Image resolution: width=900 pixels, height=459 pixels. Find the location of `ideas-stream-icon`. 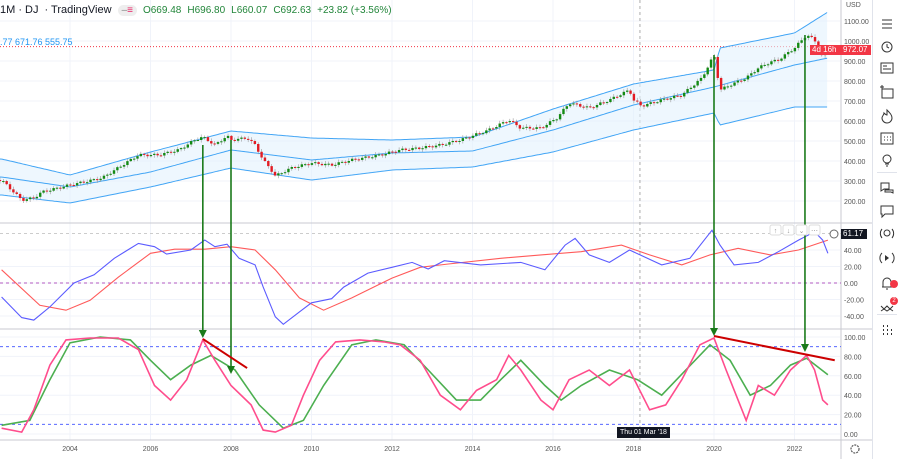

ideas-stream-icon is located at coordinates (887, 234).